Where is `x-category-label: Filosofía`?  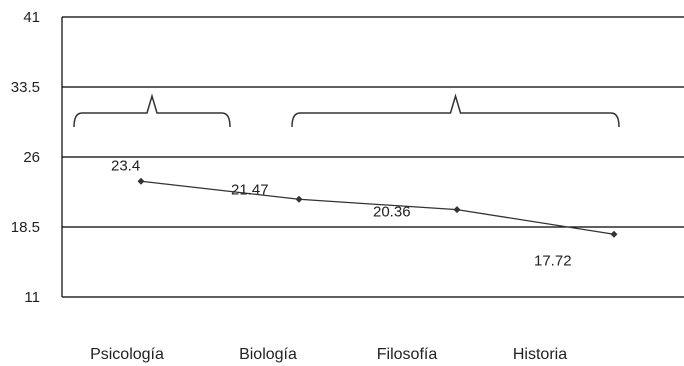 x-category-label: Filosofía is located at coordinates (407, 354).